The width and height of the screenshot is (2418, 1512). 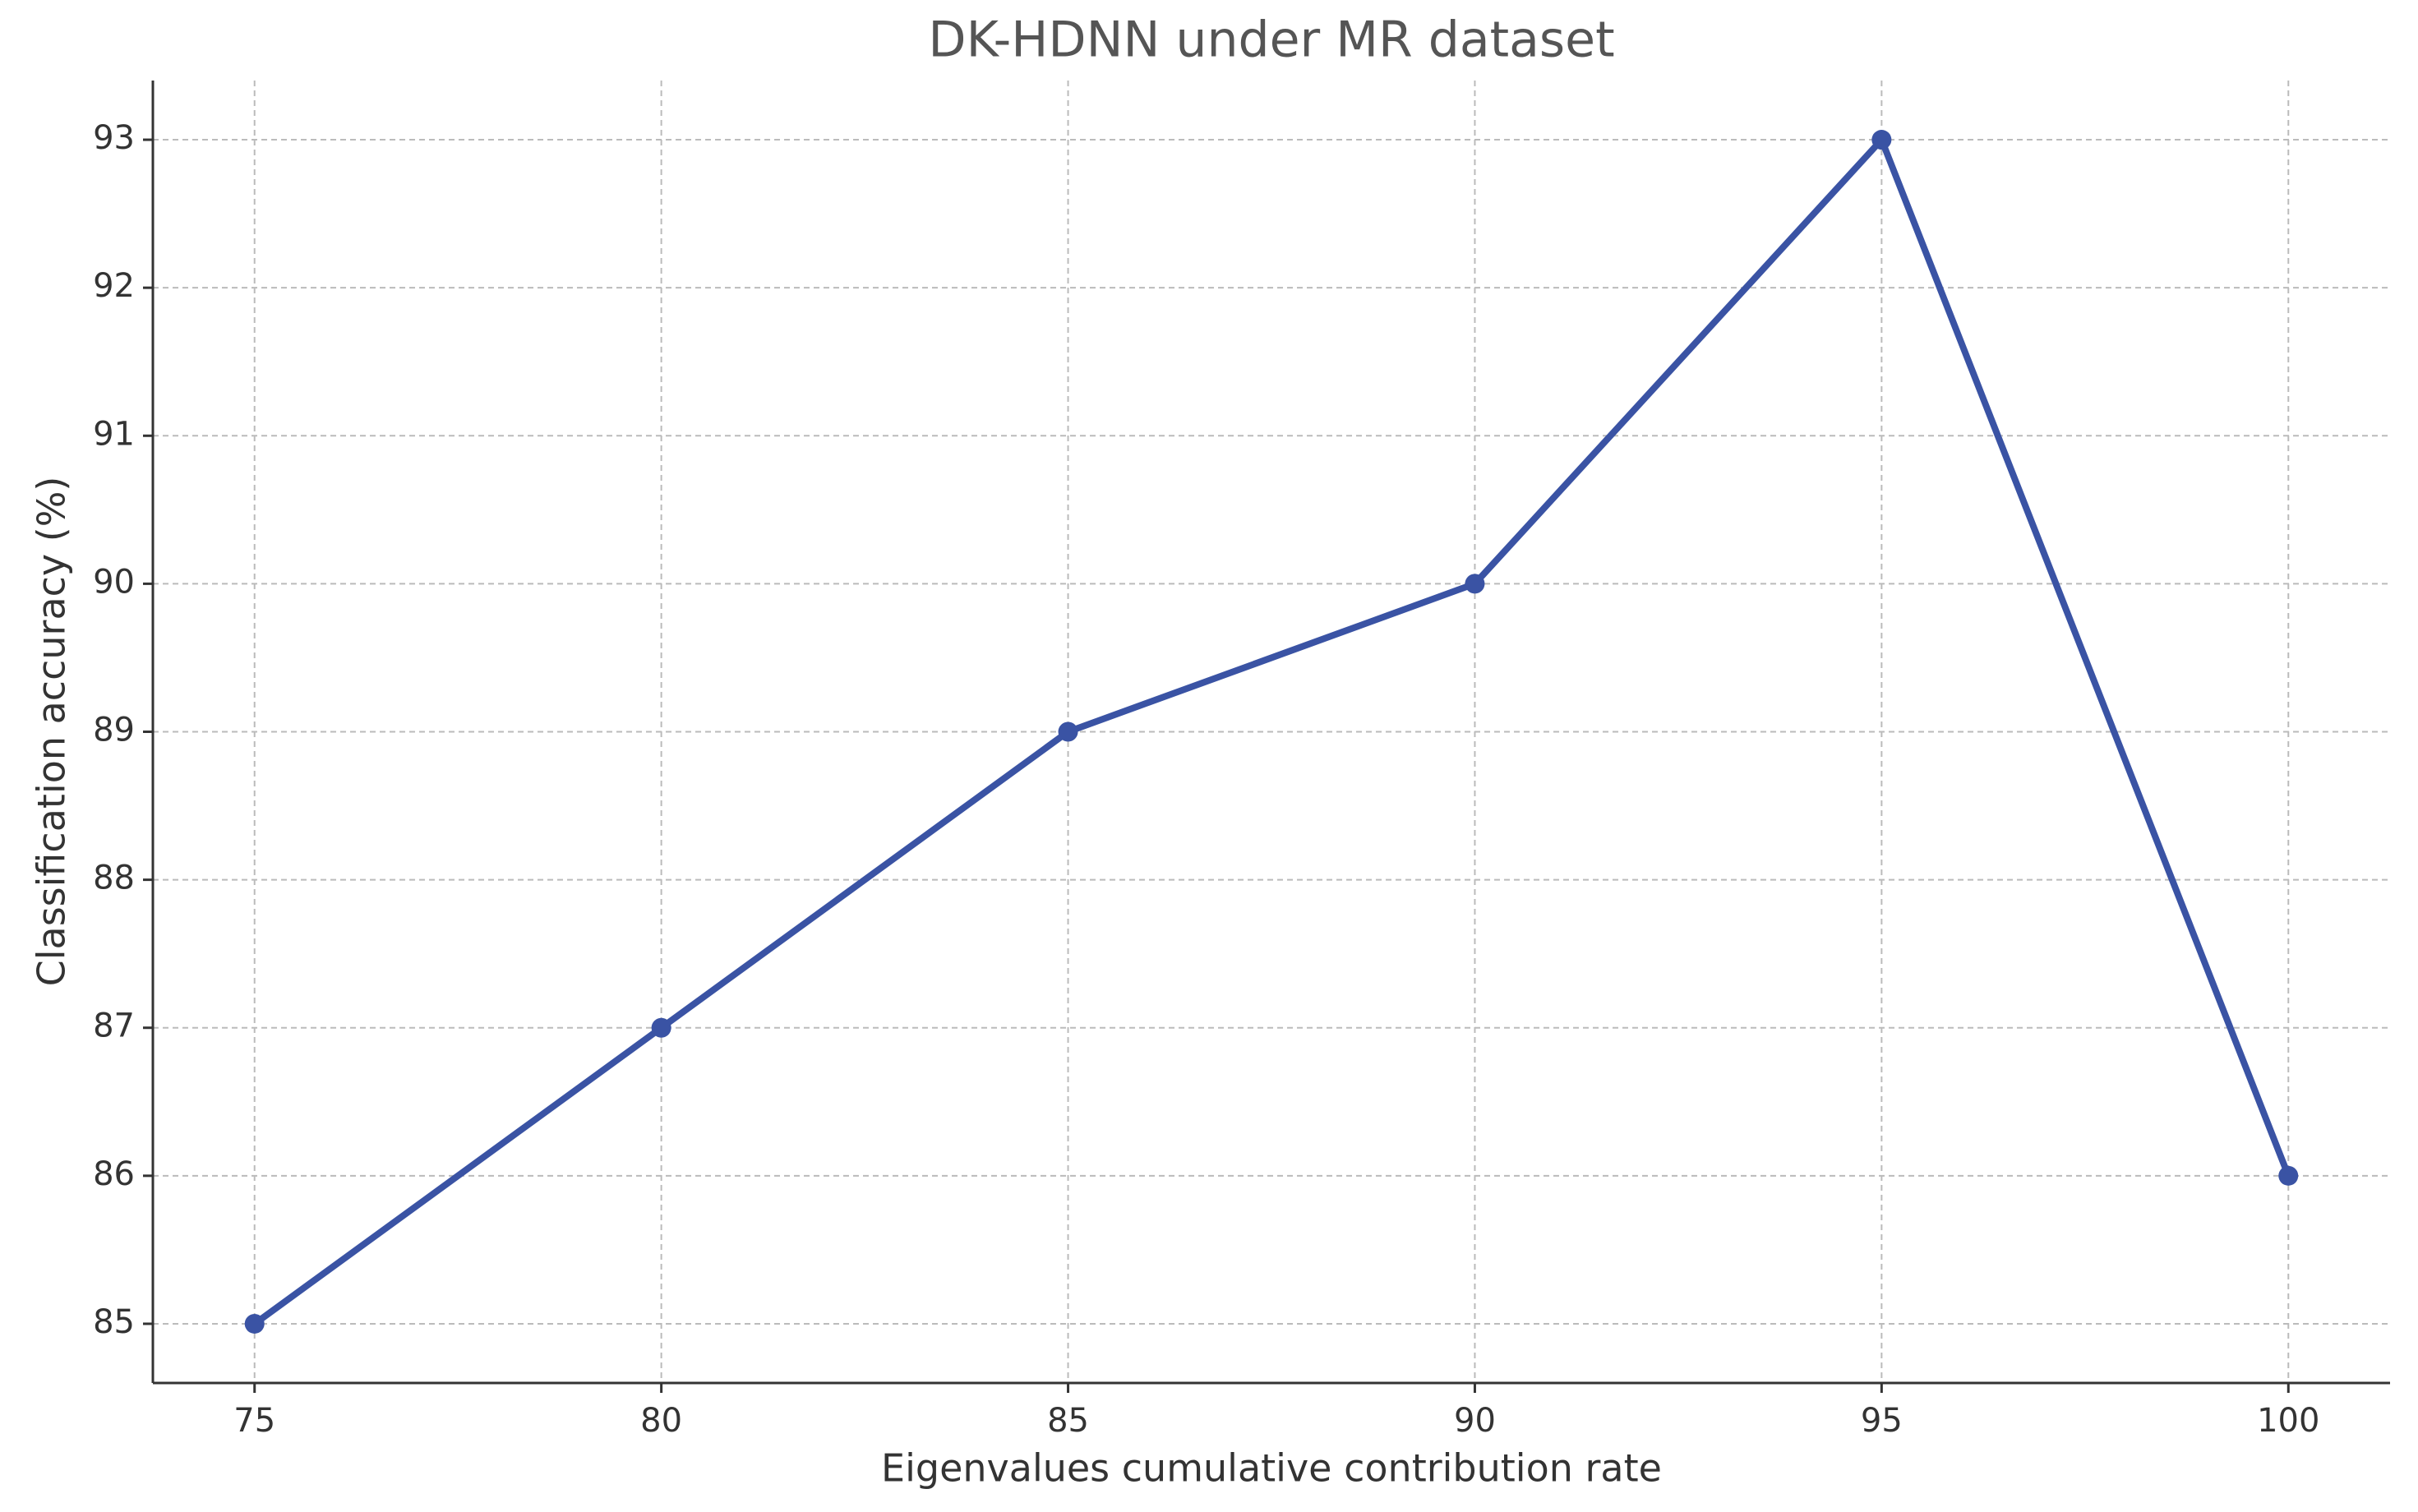 I want to click on x-tick-label: 95, so click(x=1882, y=1421).